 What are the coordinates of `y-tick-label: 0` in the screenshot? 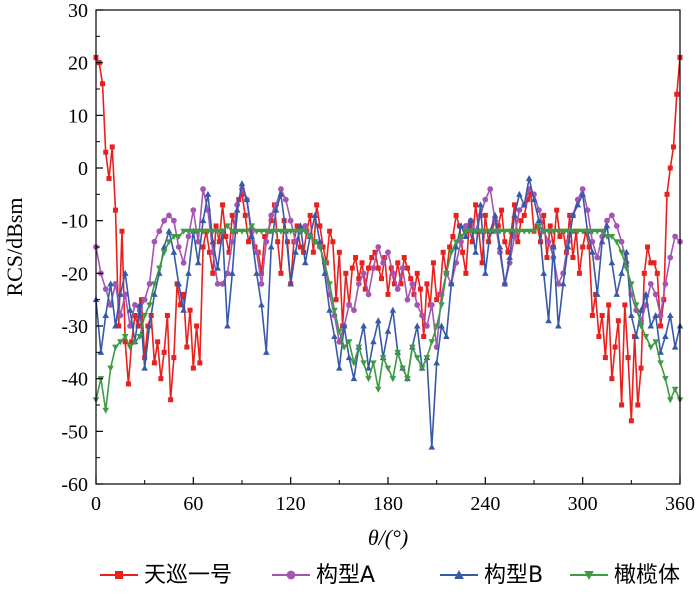 It's located at (83, 169).